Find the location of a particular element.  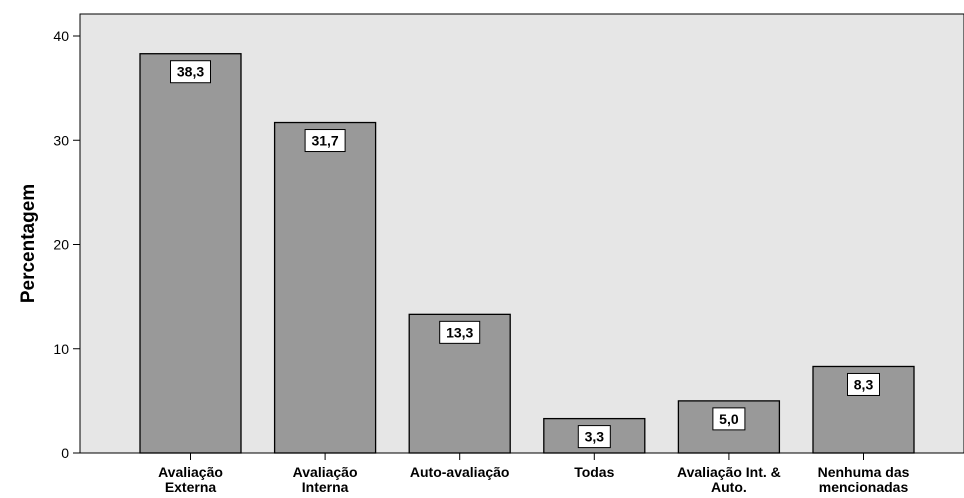

data-label-1: 31,7 is located at coordinates (324, 141).